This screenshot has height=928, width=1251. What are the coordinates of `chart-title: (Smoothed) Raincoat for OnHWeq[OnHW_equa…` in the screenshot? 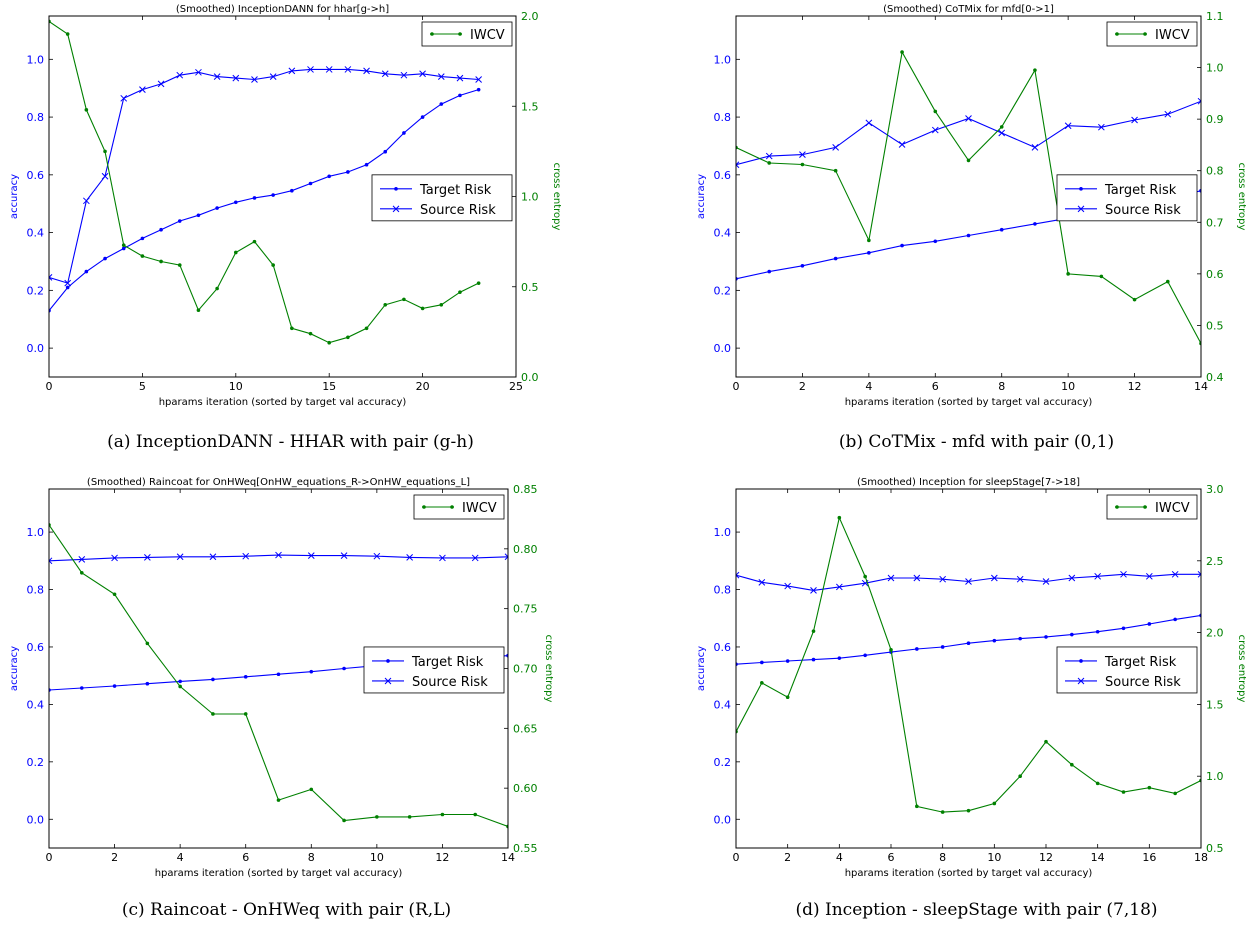 It's located at (278, 482).